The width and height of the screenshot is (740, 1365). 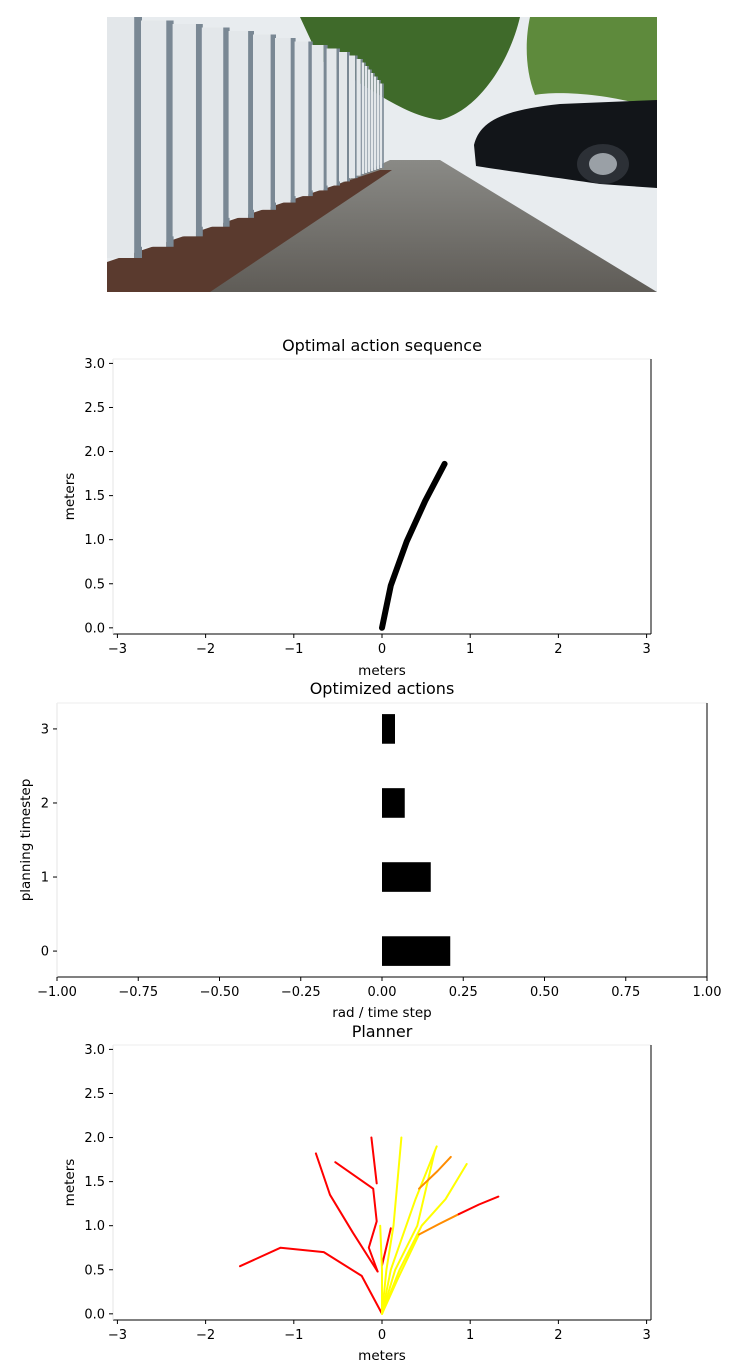 I want to click on y-tick-label: 1.5, so click(x=94, y=496).